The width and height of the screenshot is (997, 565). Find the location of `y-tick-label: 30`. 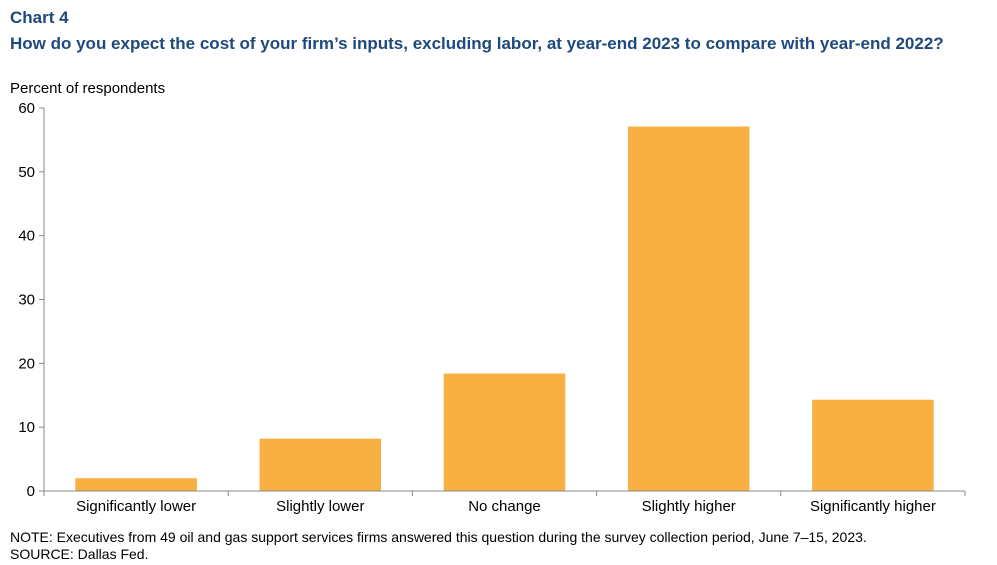

y-tick-label: 30 is located at coordinates (26, 300).